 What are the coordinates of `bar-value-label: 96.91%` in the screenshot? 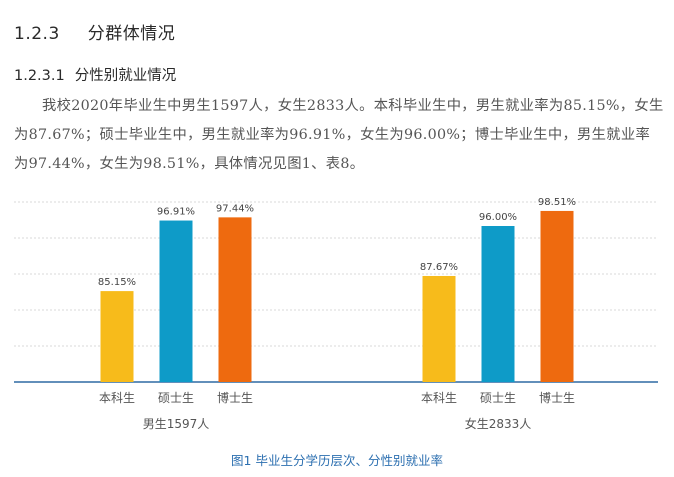 It's located at (176, 212).